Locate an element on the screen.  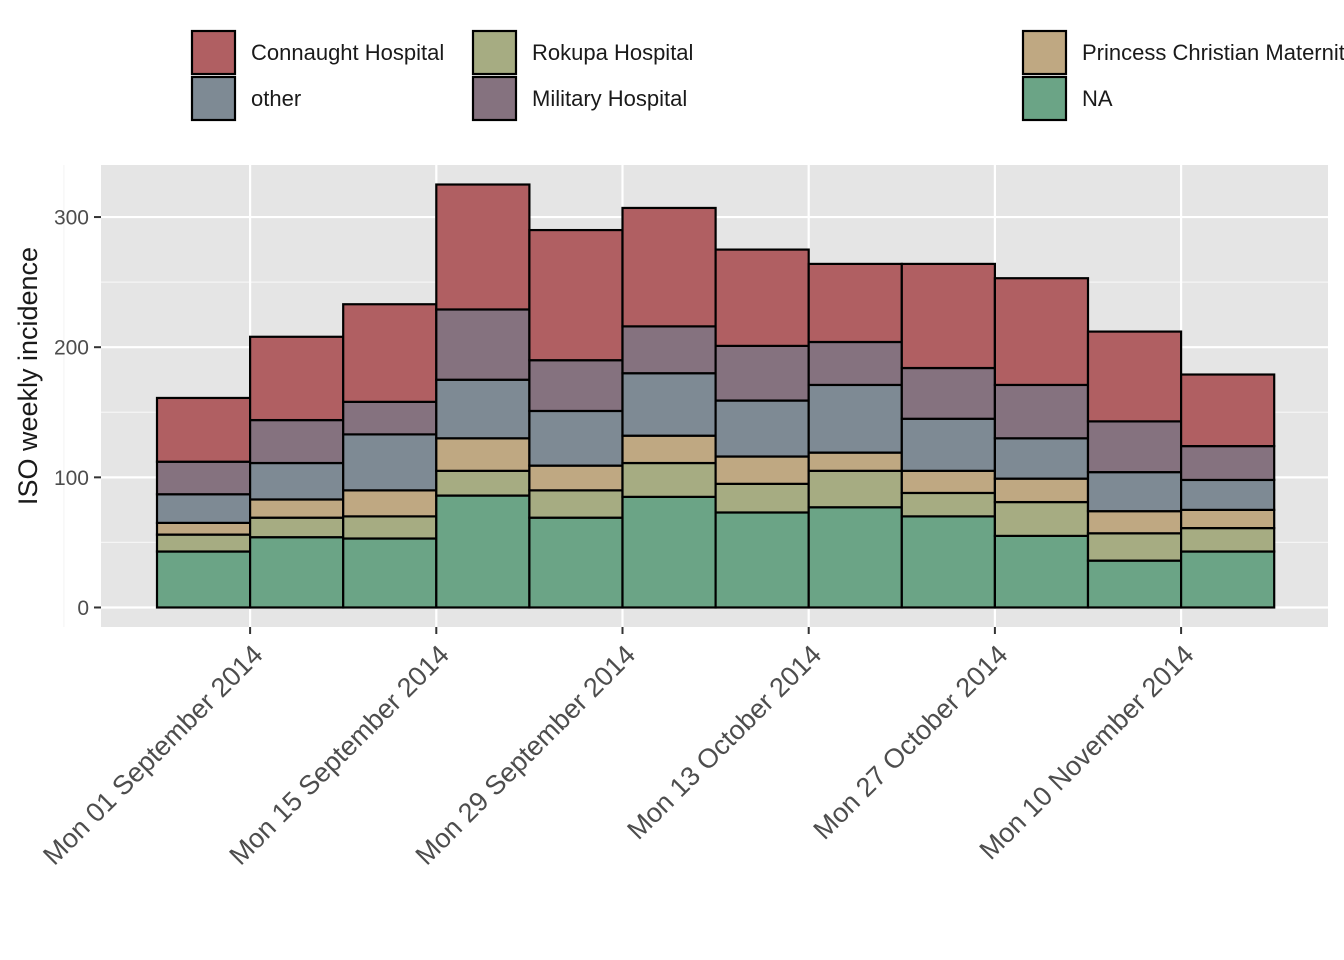
legend-label: Connaught Hospital is located at coordinates (347, 52).